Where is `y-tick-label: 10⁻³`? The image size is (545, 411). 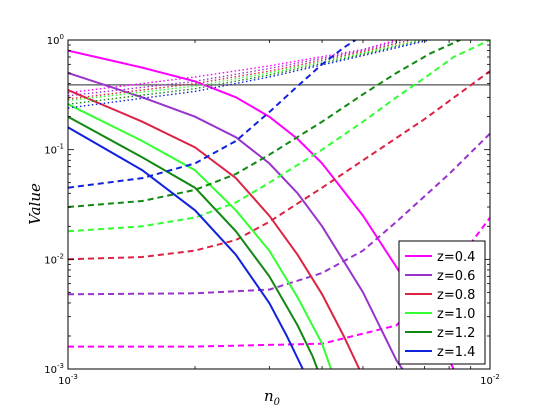 y-tick-label: 10⁻³ is located at coordinates (54, 369).